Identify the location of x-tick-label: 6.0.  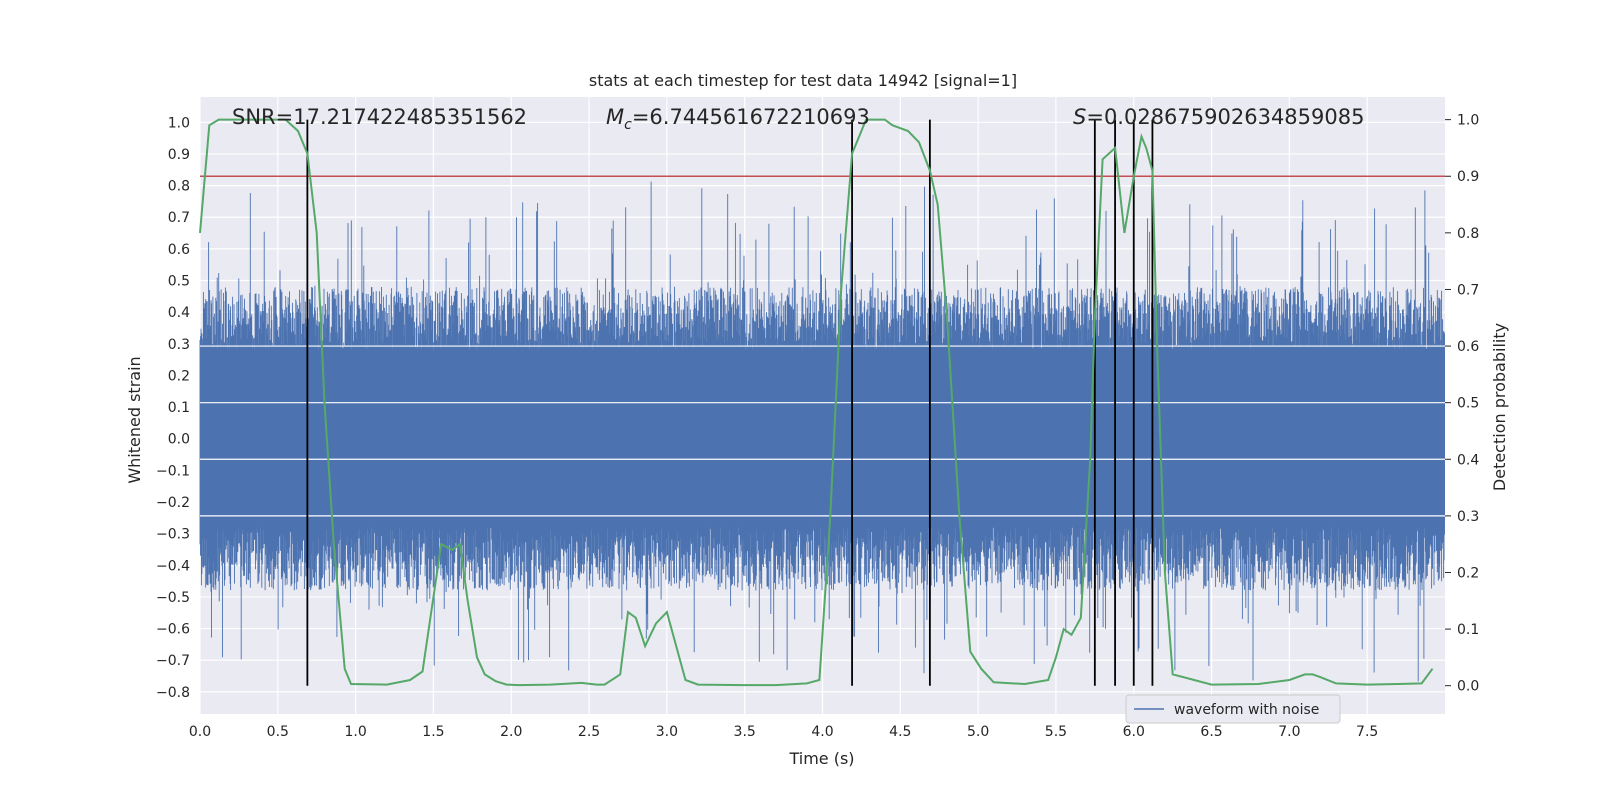
(1134, 732).